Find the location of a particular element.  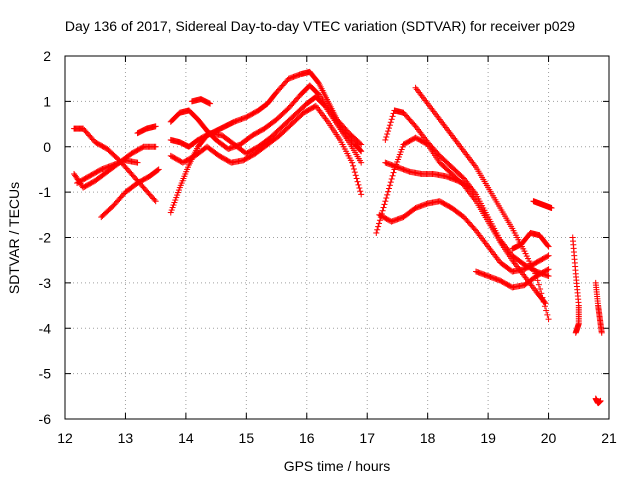

y-tick-label: -1 is located at coordinates (45, 192).